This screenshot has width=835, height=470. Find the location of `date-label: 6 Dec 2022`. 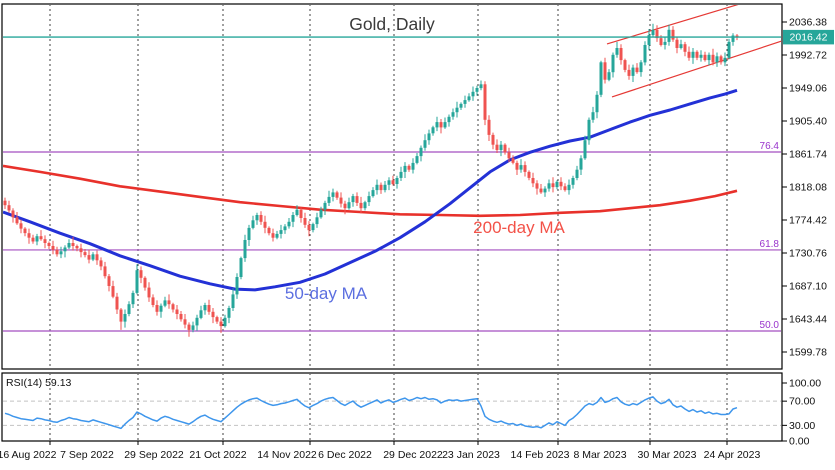

date-label: 6 Dec 2022 is located at coordinates (345, 455).